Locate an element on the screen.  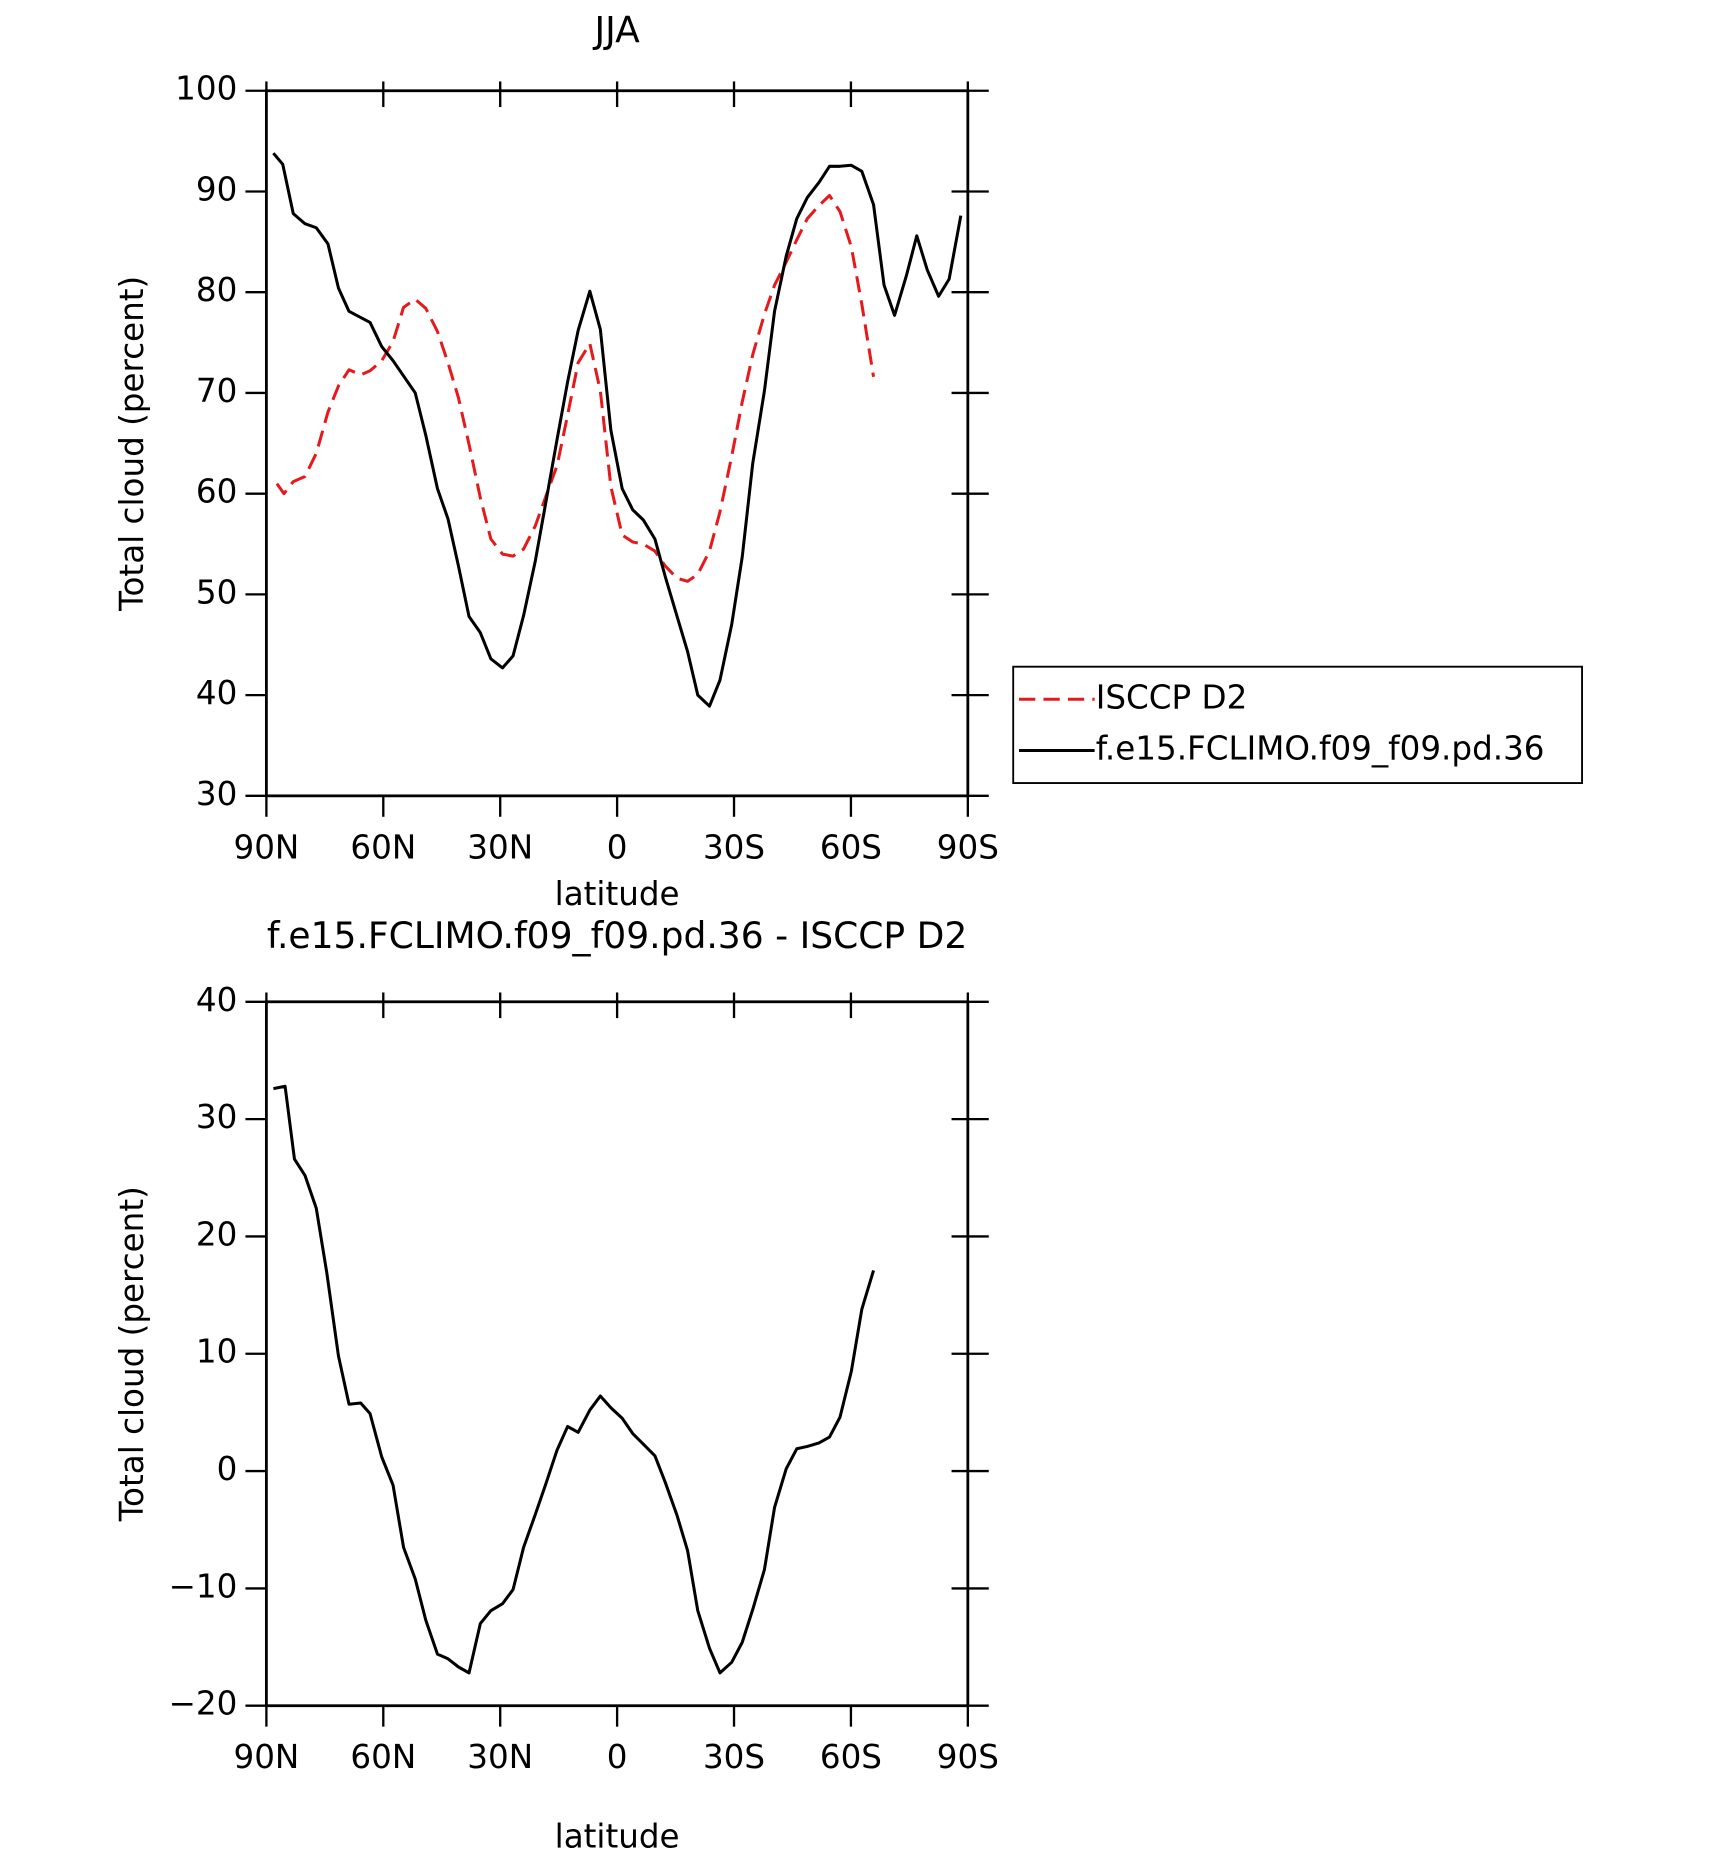
y-tick-label: −20 is located at coordinates (203, 1704).